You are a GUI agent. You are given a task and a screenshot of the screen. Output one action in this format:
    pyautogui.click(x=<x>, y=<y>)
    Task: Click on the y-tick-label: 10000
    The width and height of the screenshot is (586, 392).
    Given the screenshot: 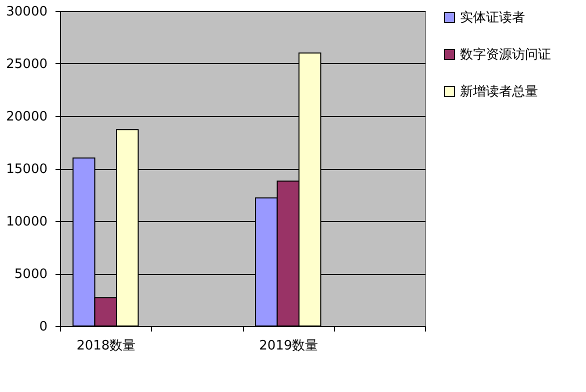 What is the action you would take?
    pyautogui.click(x=27, y=222)
    